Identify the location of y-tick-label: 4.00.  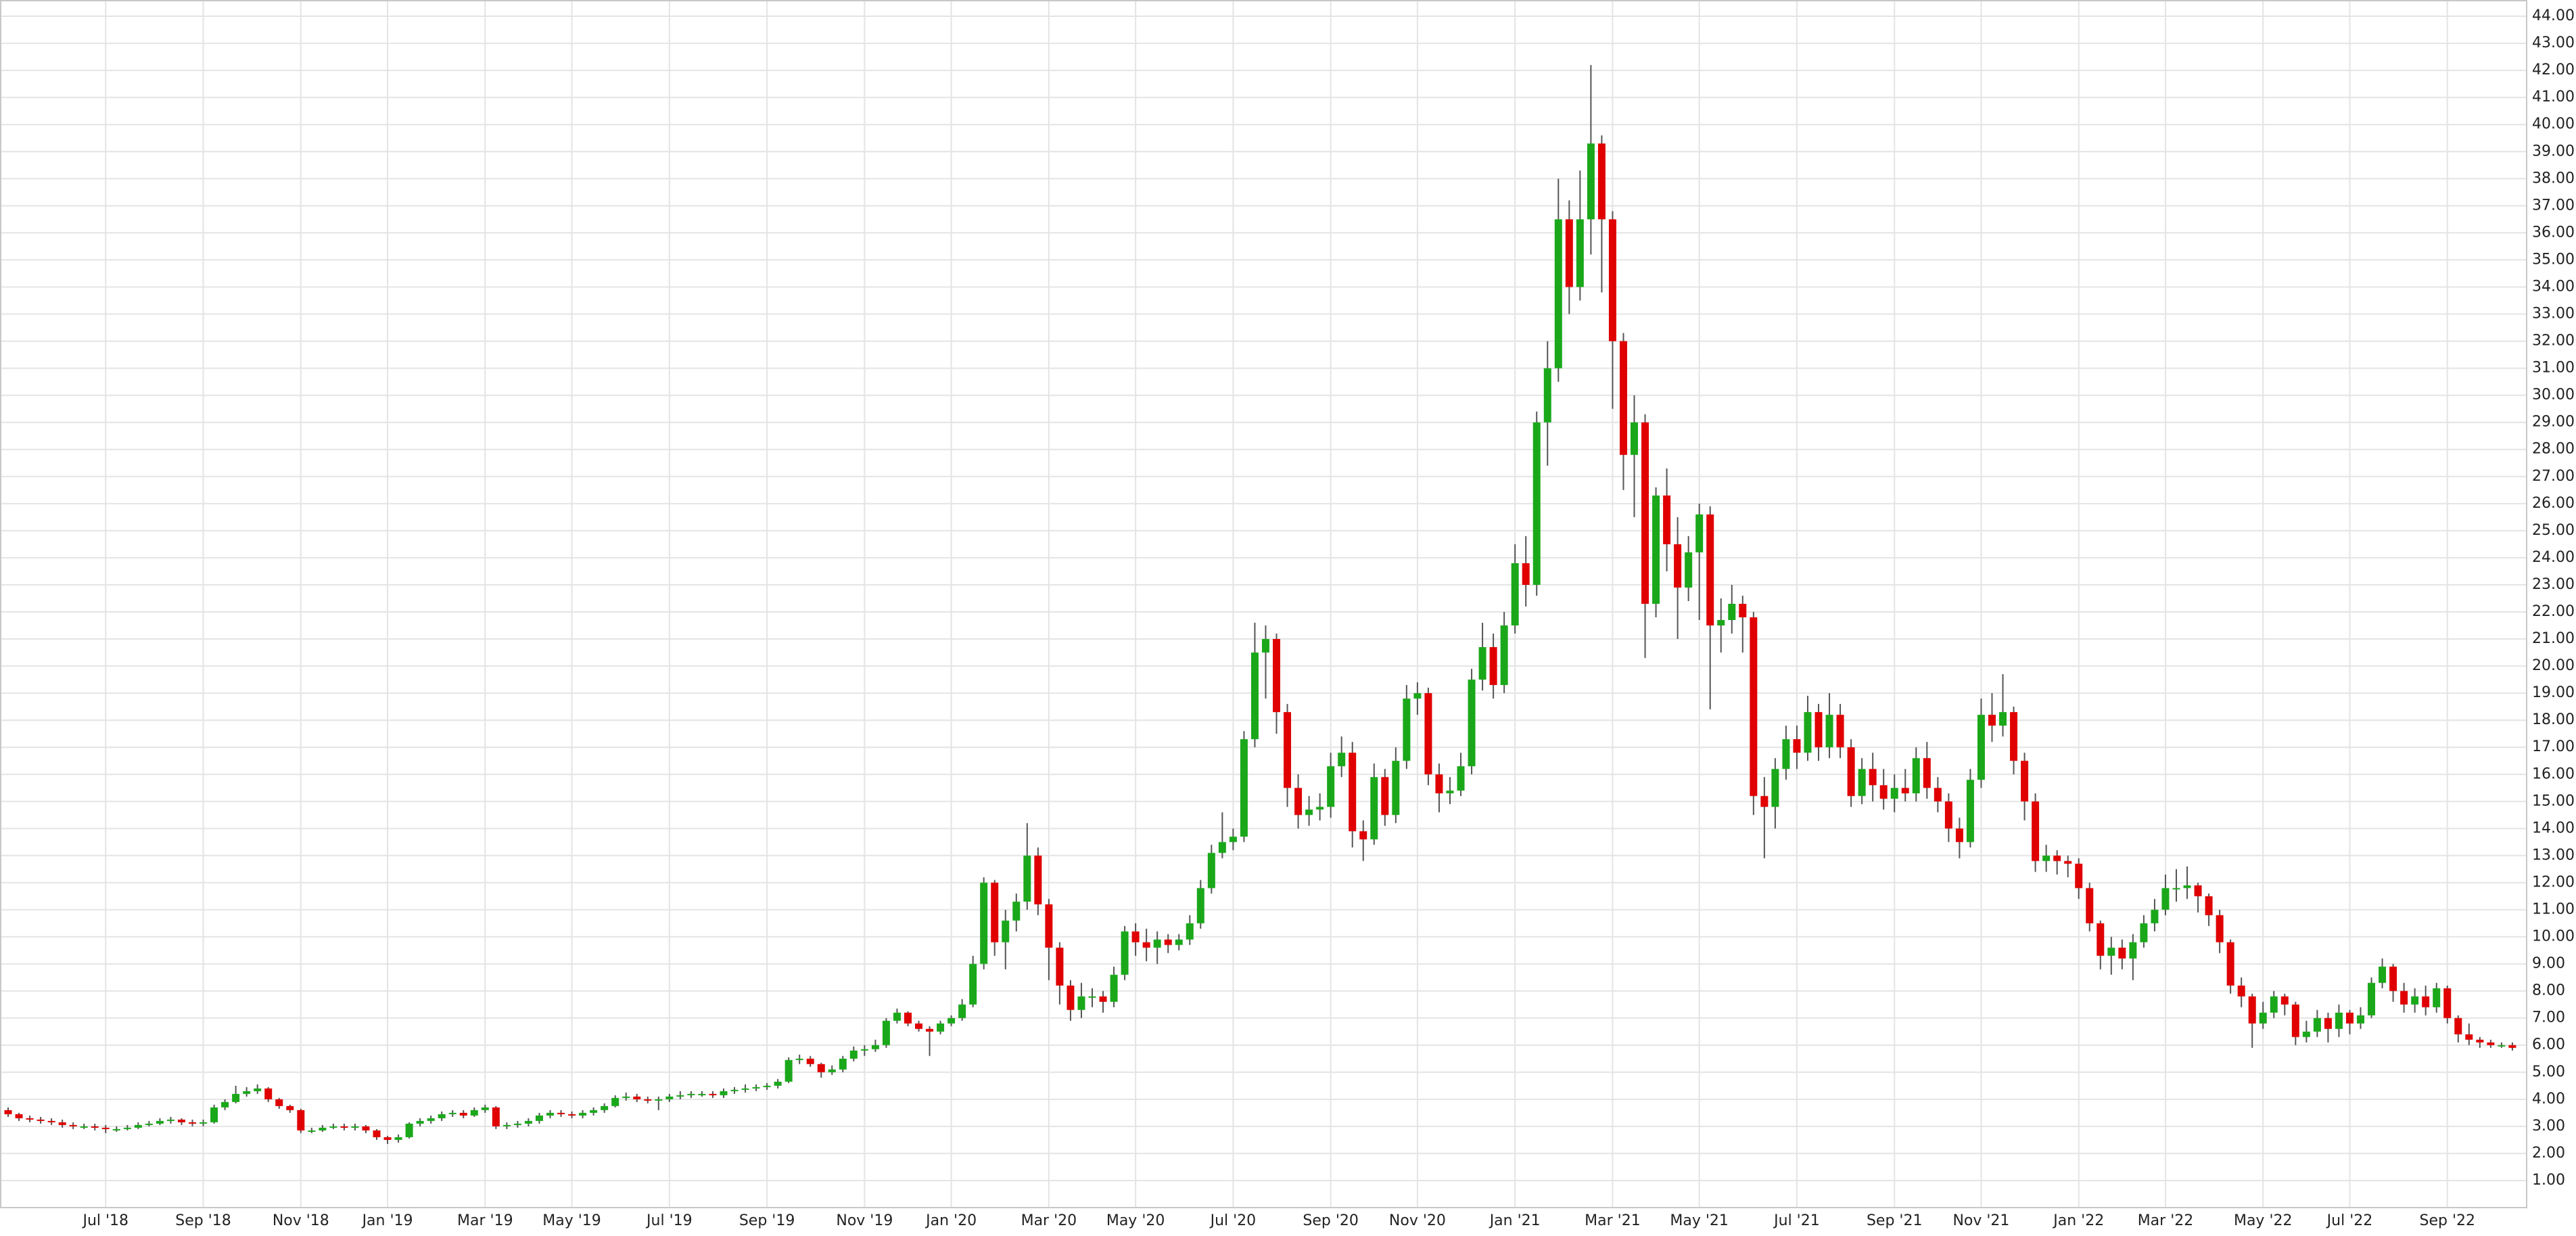
(2548, 1100).